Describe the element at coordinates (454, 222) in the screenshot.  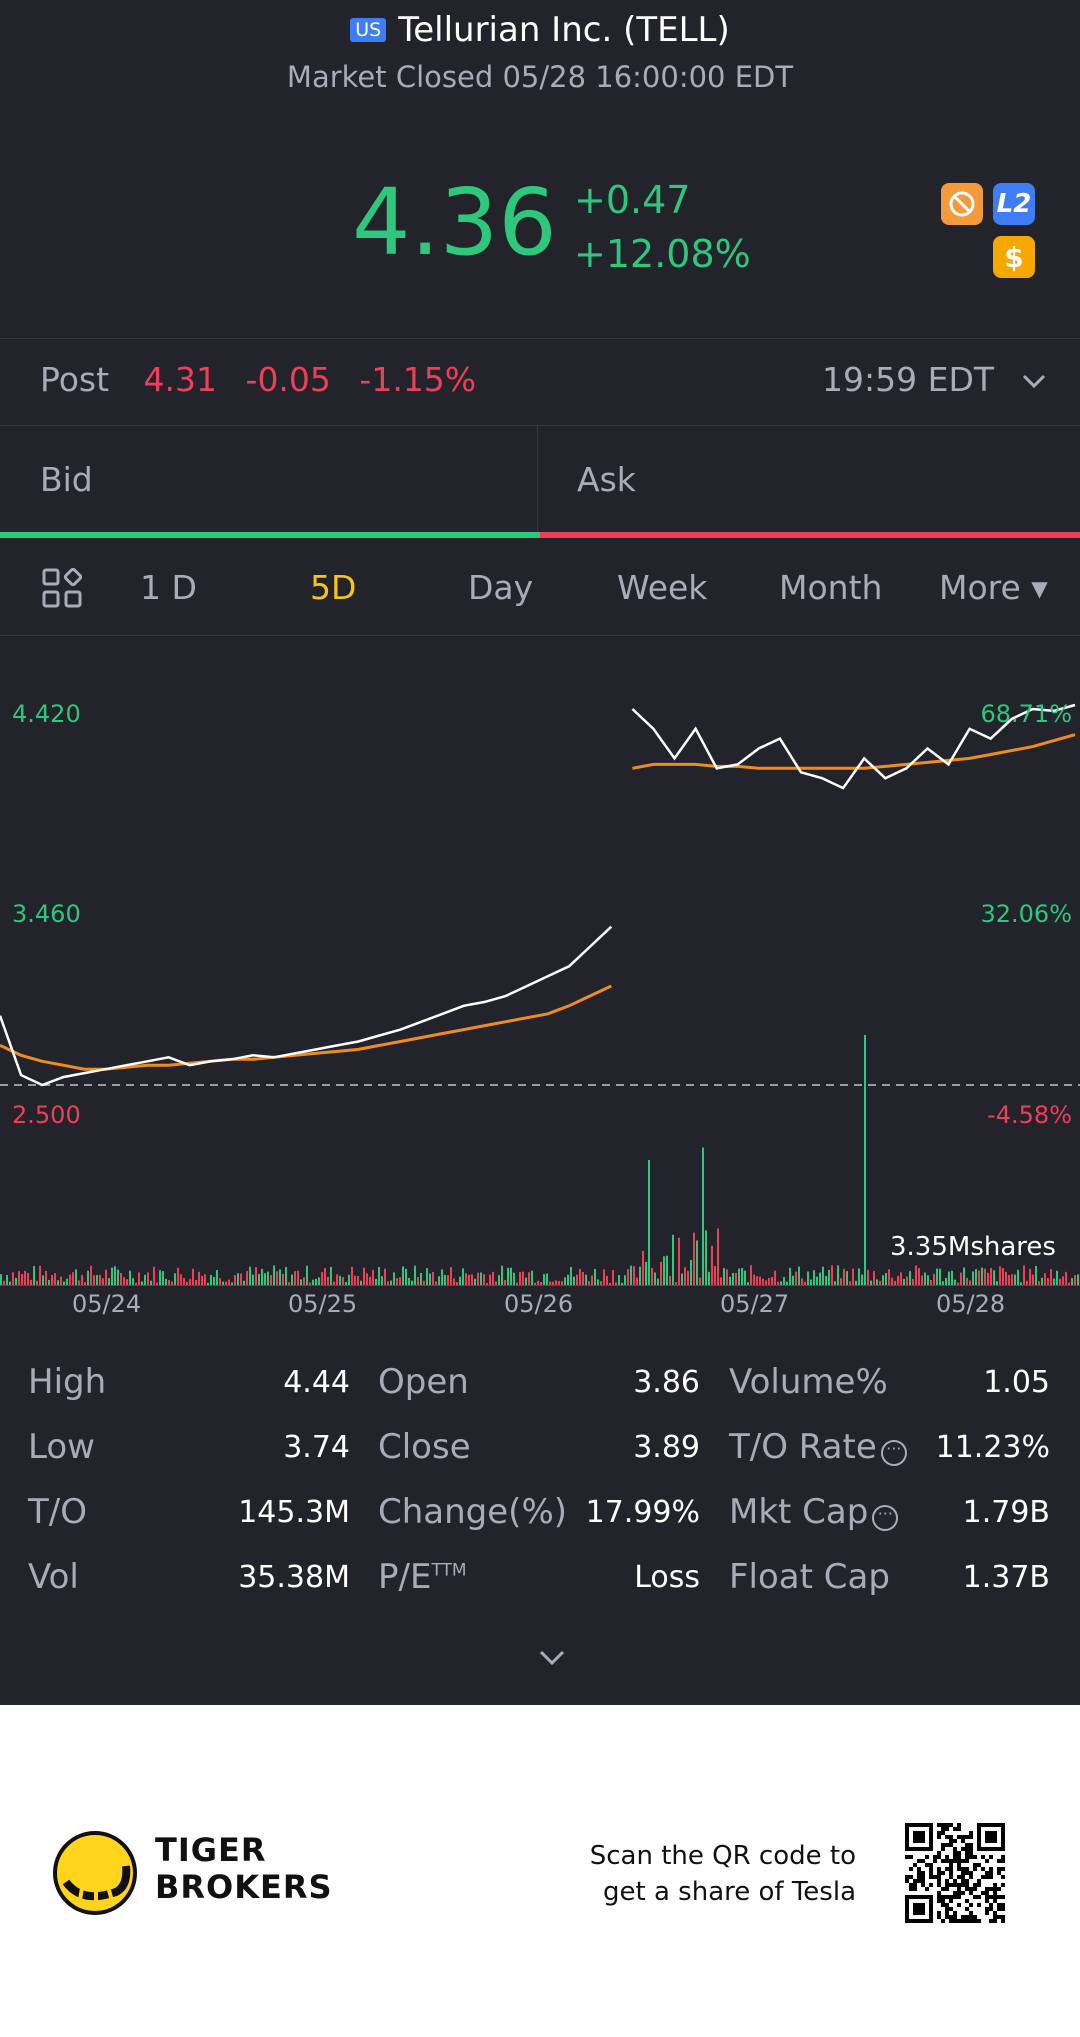
I see `last-price: 4.36` at that location.